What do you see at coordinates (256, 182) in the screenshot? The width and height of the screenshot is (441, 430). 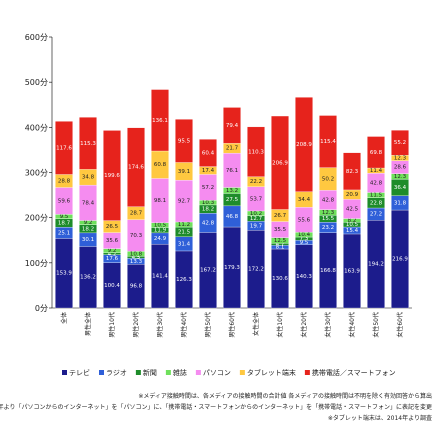 I see `data-label: 22.2` at bounding box center [256, 182].